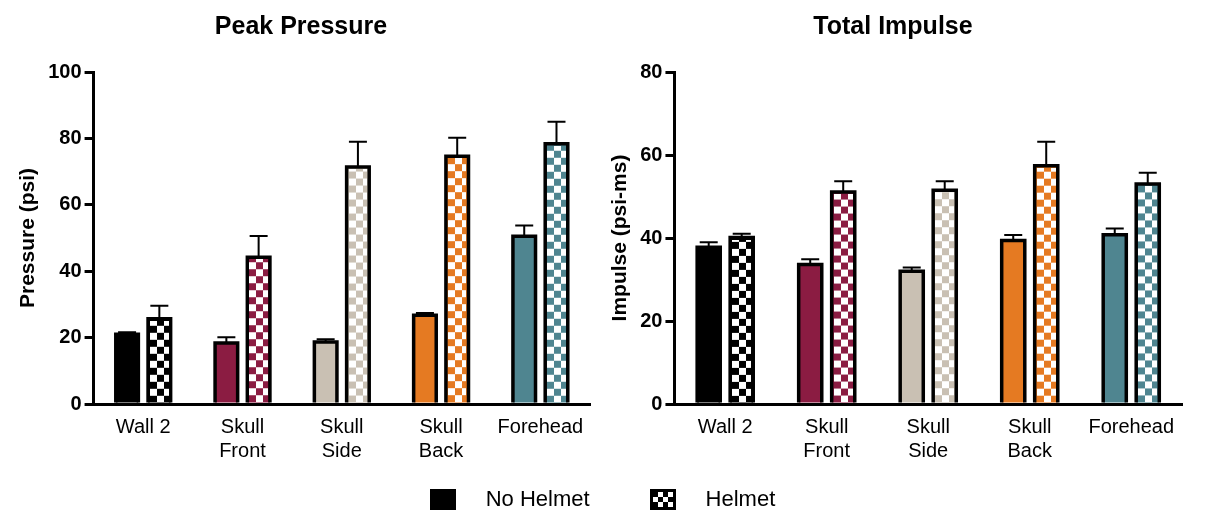  I want to click on chart-title: Total Impulse, so click(893, 24).